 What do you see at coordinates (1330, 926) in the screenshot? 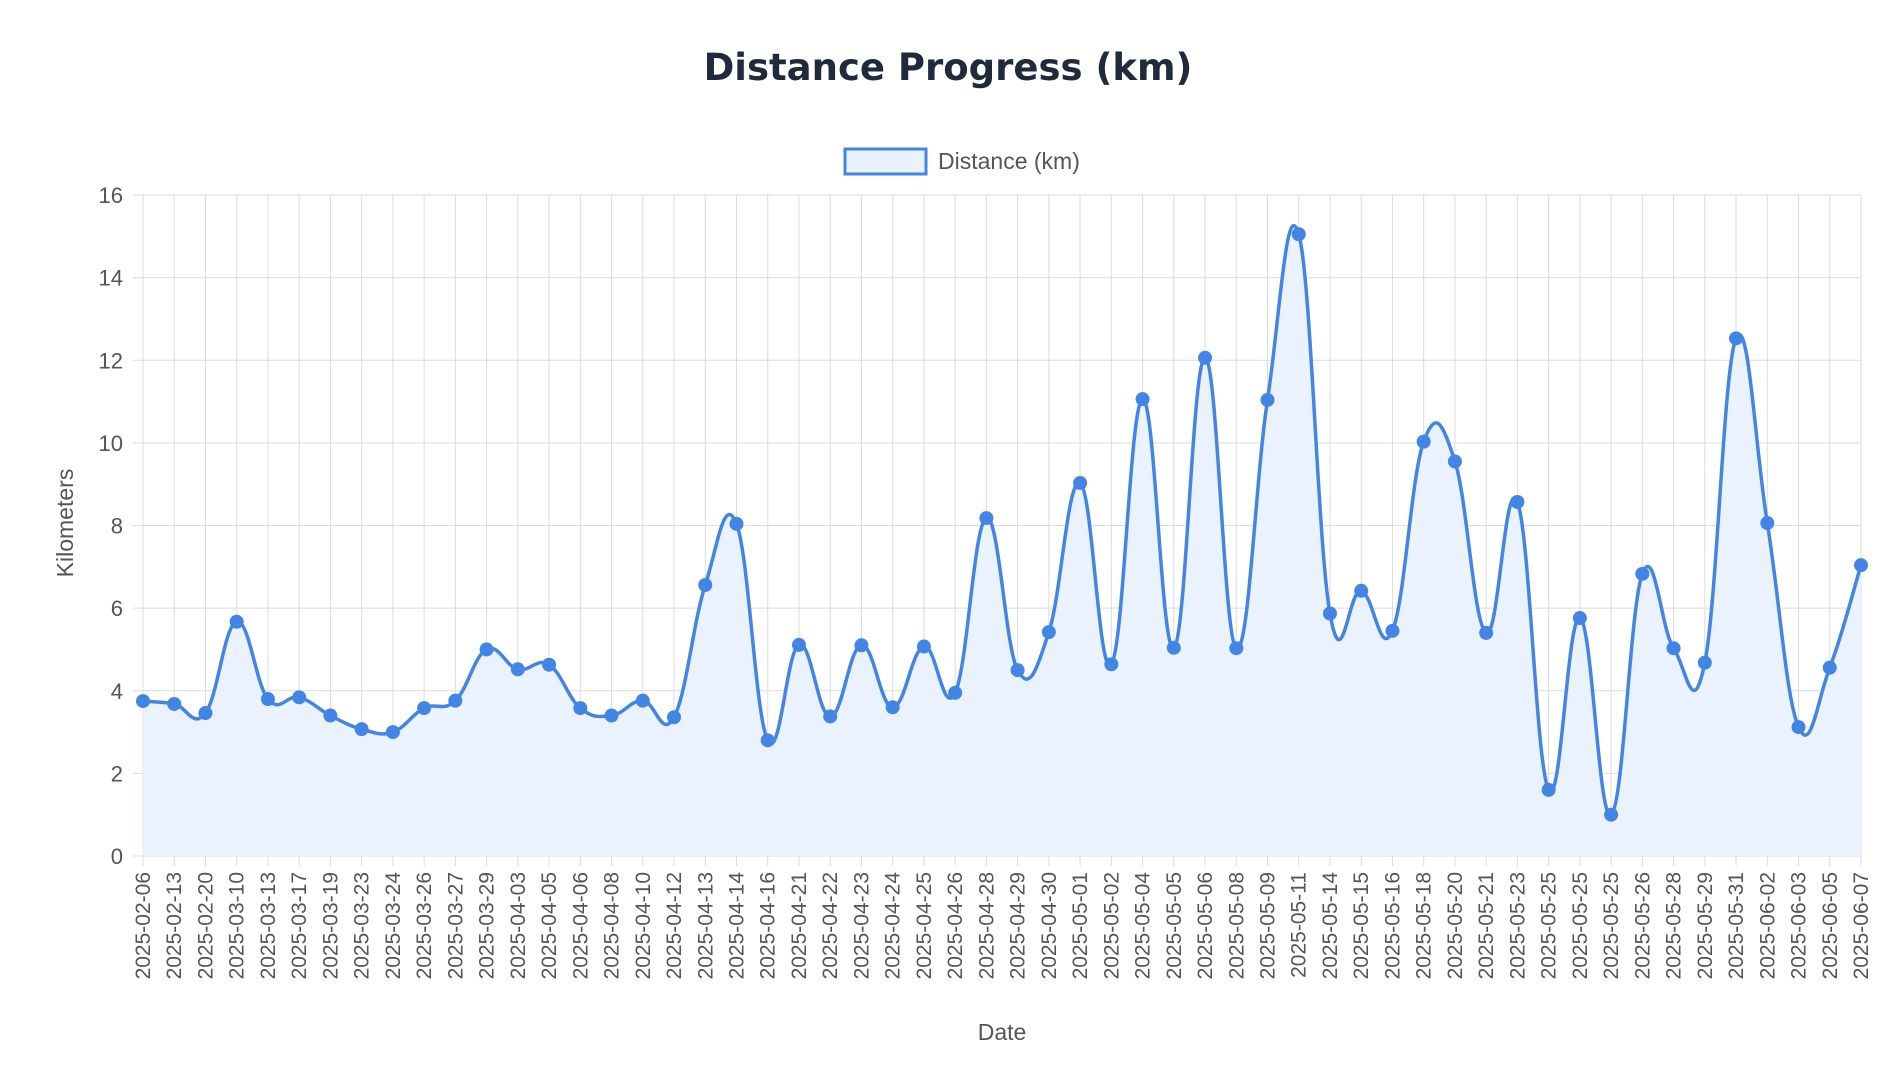
I see `x-tick-label: 2025-05-14` at bounding box center [1330, 926].